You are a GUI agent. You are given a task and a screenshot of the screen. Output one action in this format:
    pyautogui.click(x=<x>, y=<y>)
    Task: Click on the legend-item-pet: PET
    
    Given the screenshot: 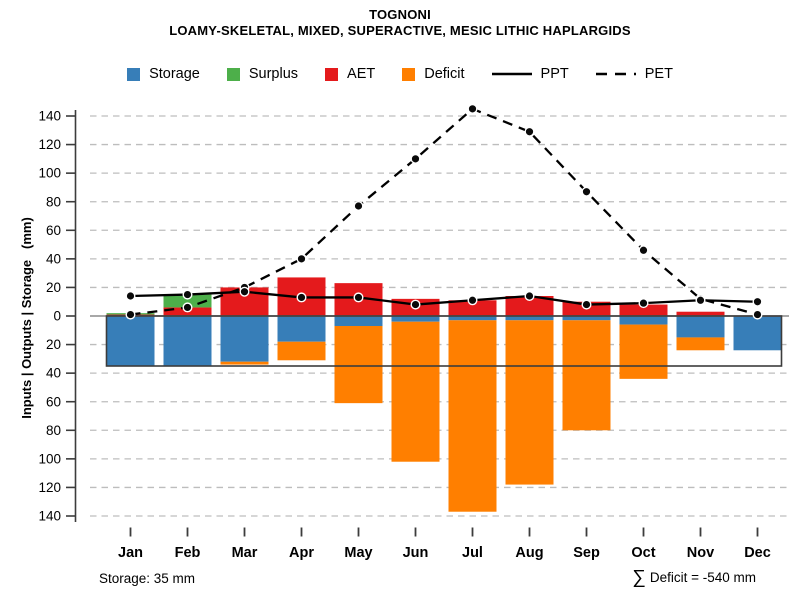 What is the action you would take?
    pyautogui.click(x=634, y=74)
    